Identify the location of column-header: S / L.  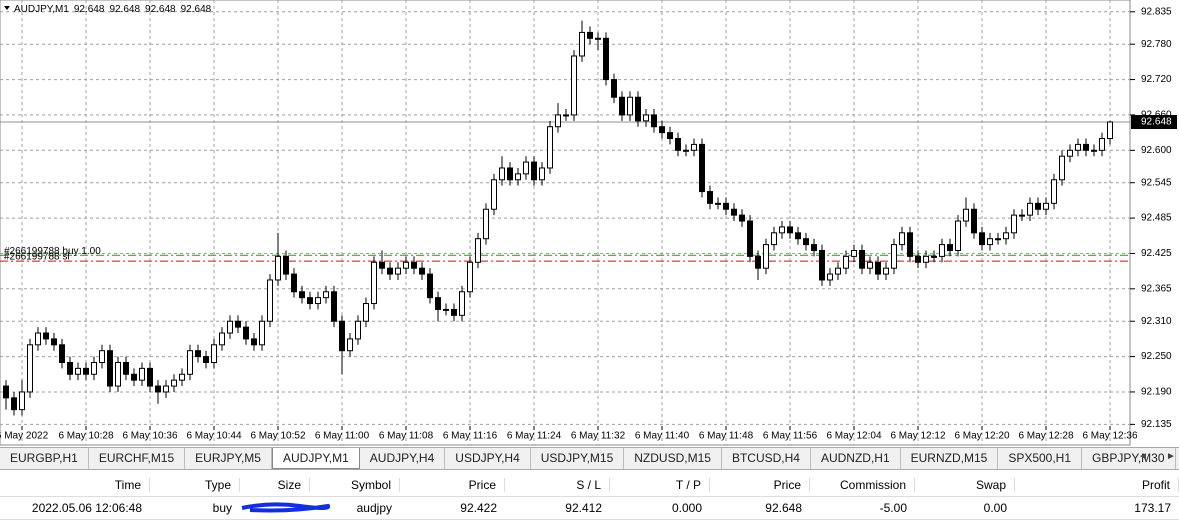
(557, 485).